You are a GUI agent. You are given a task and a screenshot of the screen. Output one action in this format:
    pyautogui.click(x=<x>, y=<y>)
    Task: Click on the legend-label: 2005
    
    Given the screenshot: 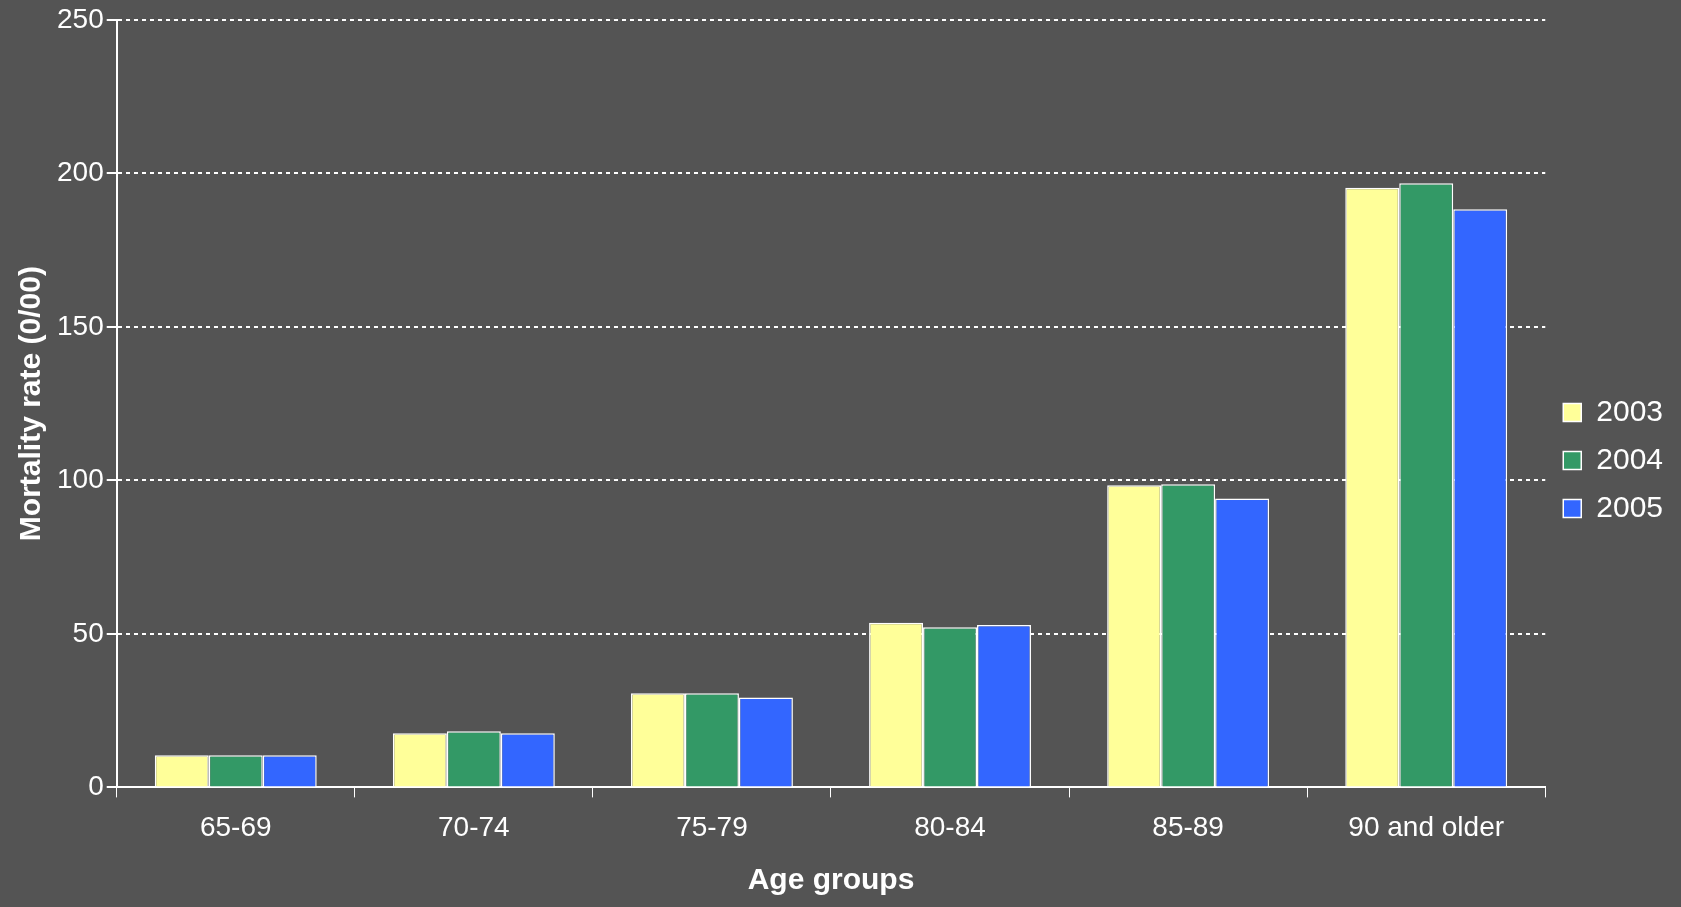 What is the action you would take?
    pyautogui.click(x=1630, y=506)
    